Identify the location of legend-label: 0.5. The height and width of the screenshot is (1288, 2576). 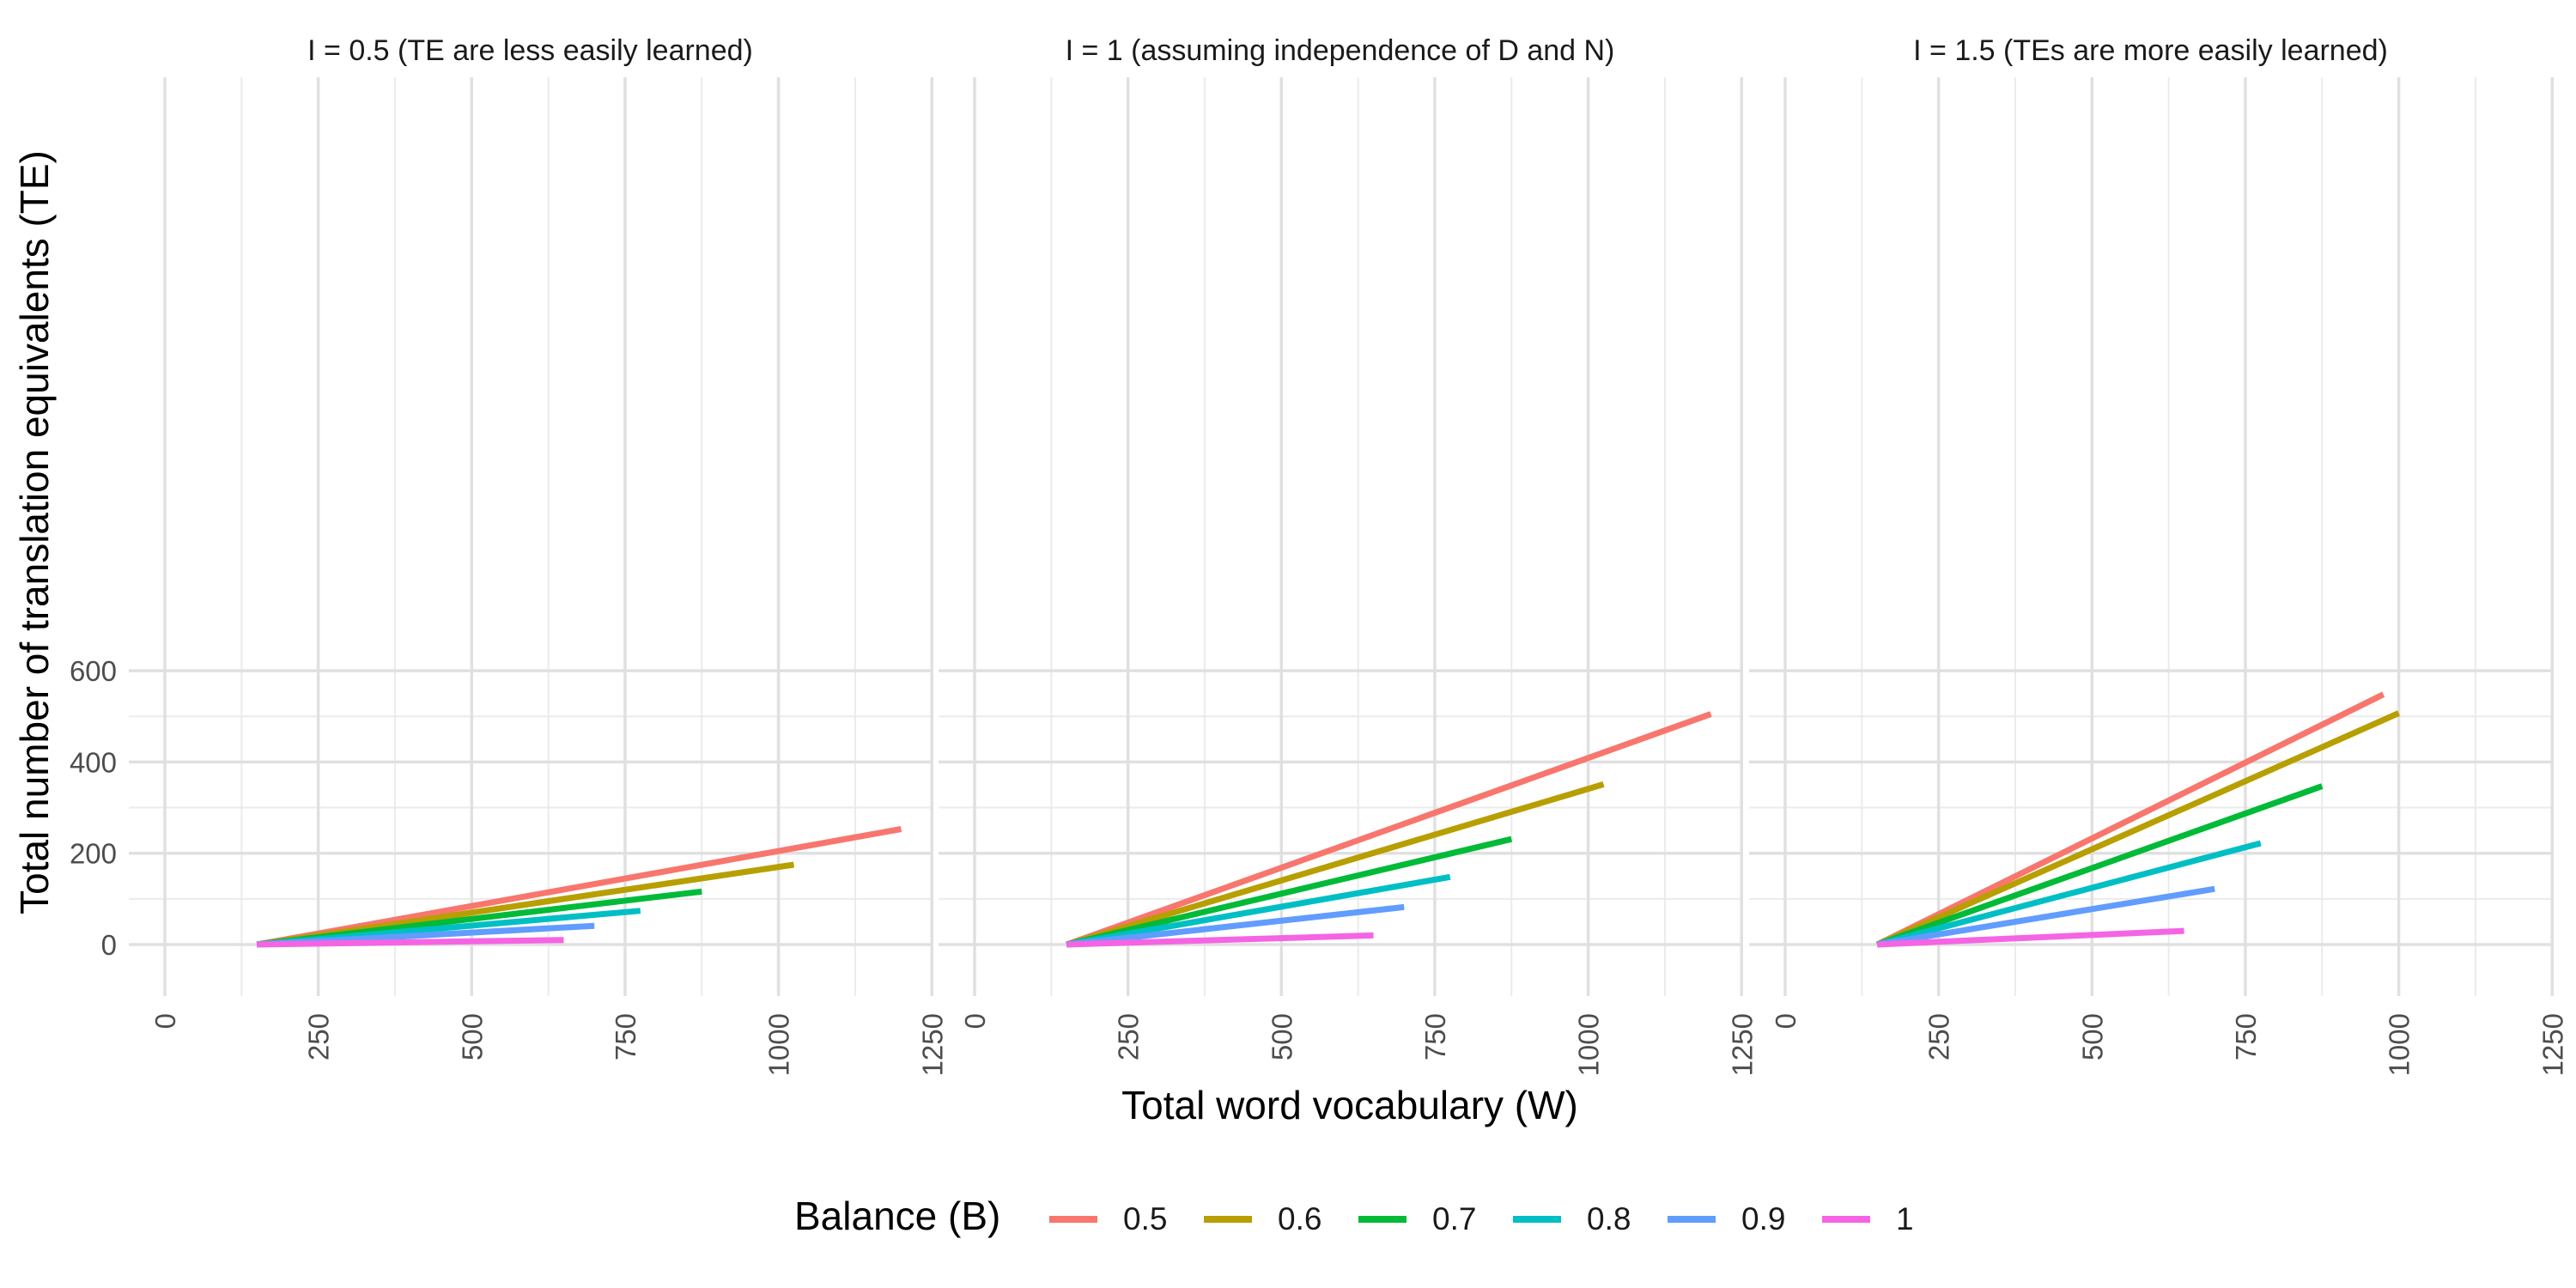
(1145, 1218).